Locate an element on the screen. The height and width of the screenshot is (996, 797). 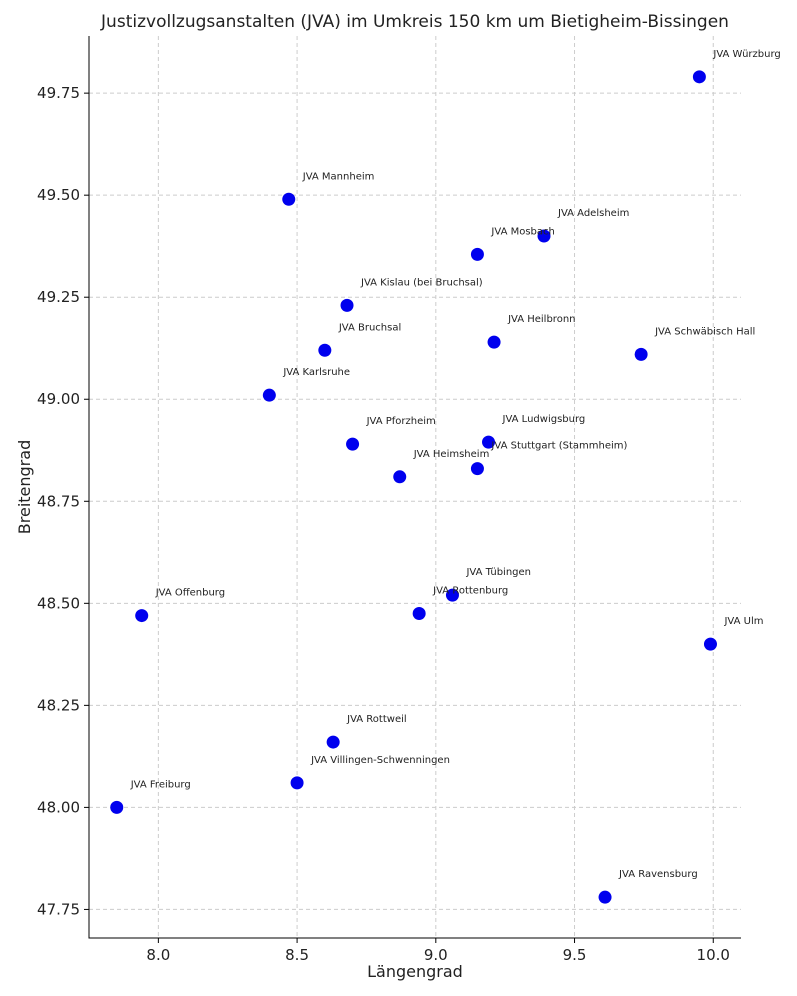
point-label: JVA Pforzheim is located at coordinates (401, 421).